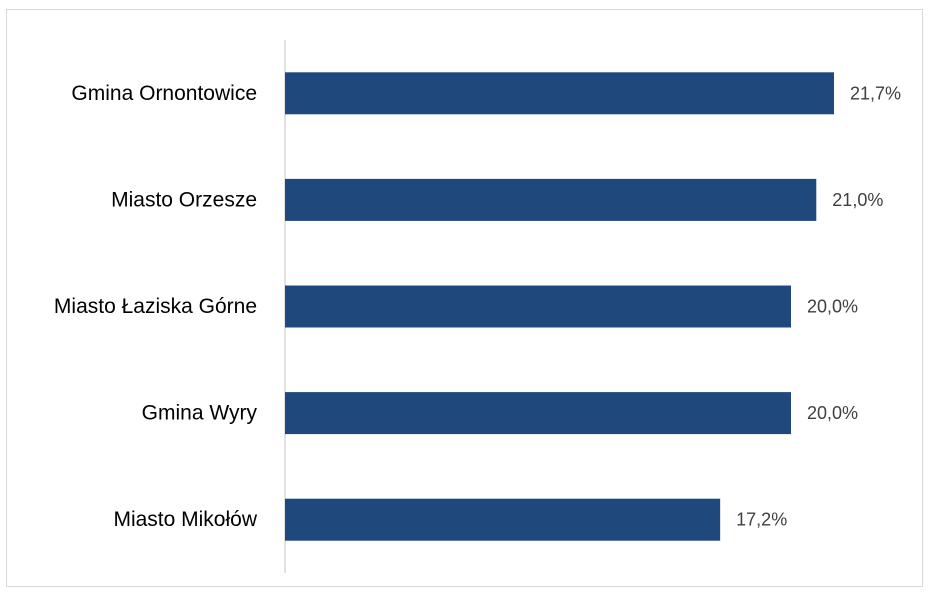 This screenshot has height=593, width=930. Describe the element at coordinates (761, 520) in the screenshot. I see `value-label-4: 17,2%` at that location.